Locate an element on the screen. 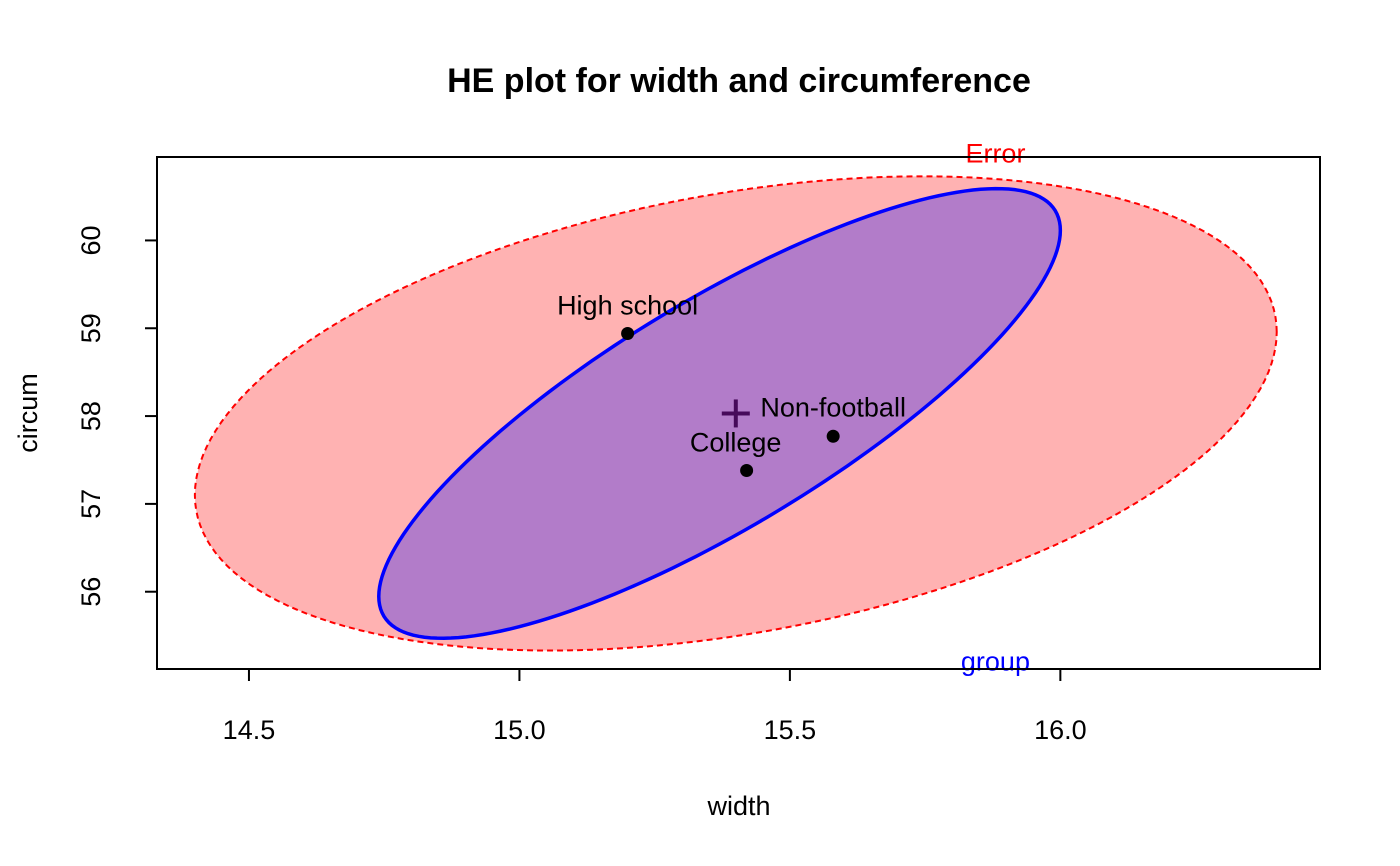 The height and width of the screenshot is (866, 1400). y-tick-label-3: 59 is located at coordinates (91, 328).